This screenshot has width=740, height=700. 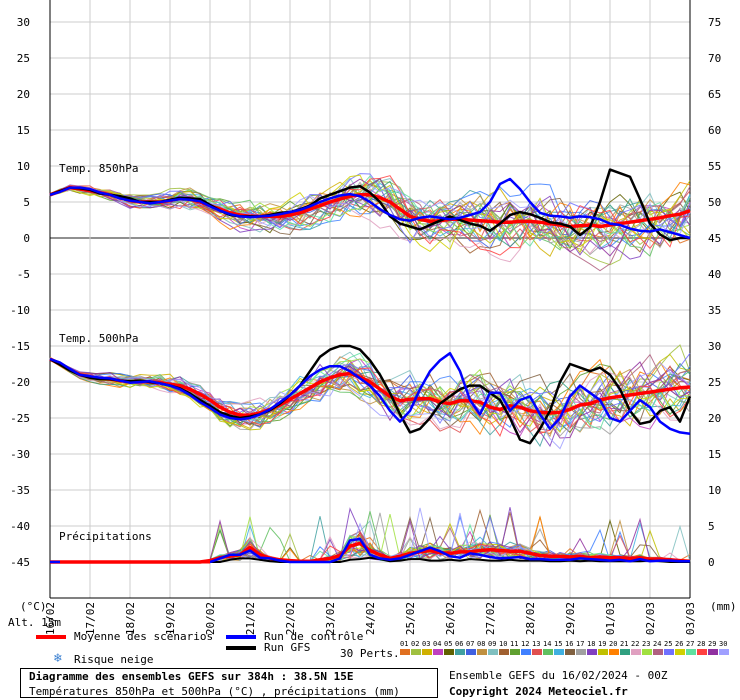 I want to click on left-tick-label: 25, so click(x=23, y=58).